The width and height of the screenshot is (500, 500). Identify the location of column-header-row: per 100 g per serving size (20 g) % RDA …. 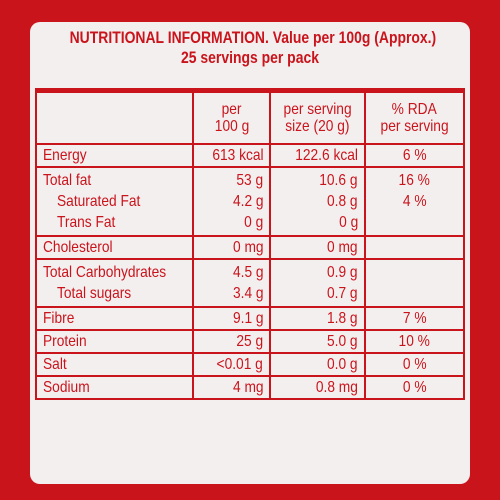
(250, 118).